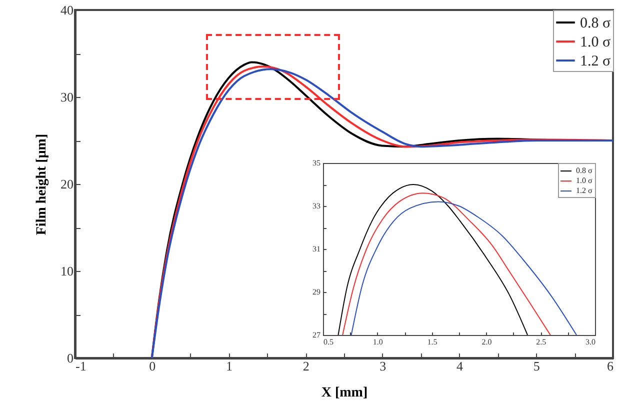 This screenshot has width=628, height=407. What do you see at coordinates (316, 292) in the screenshot?
I see `y-tick-label: 29` at bounding box center [316, 292].